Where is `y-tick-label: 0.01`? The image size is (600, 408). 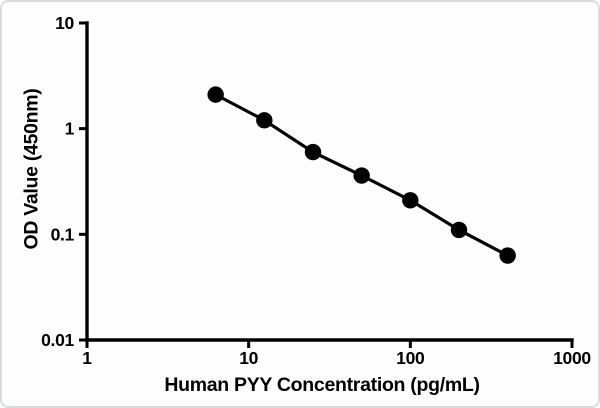
y-tick-label: 0.01 is located at coordinates (57, 340).